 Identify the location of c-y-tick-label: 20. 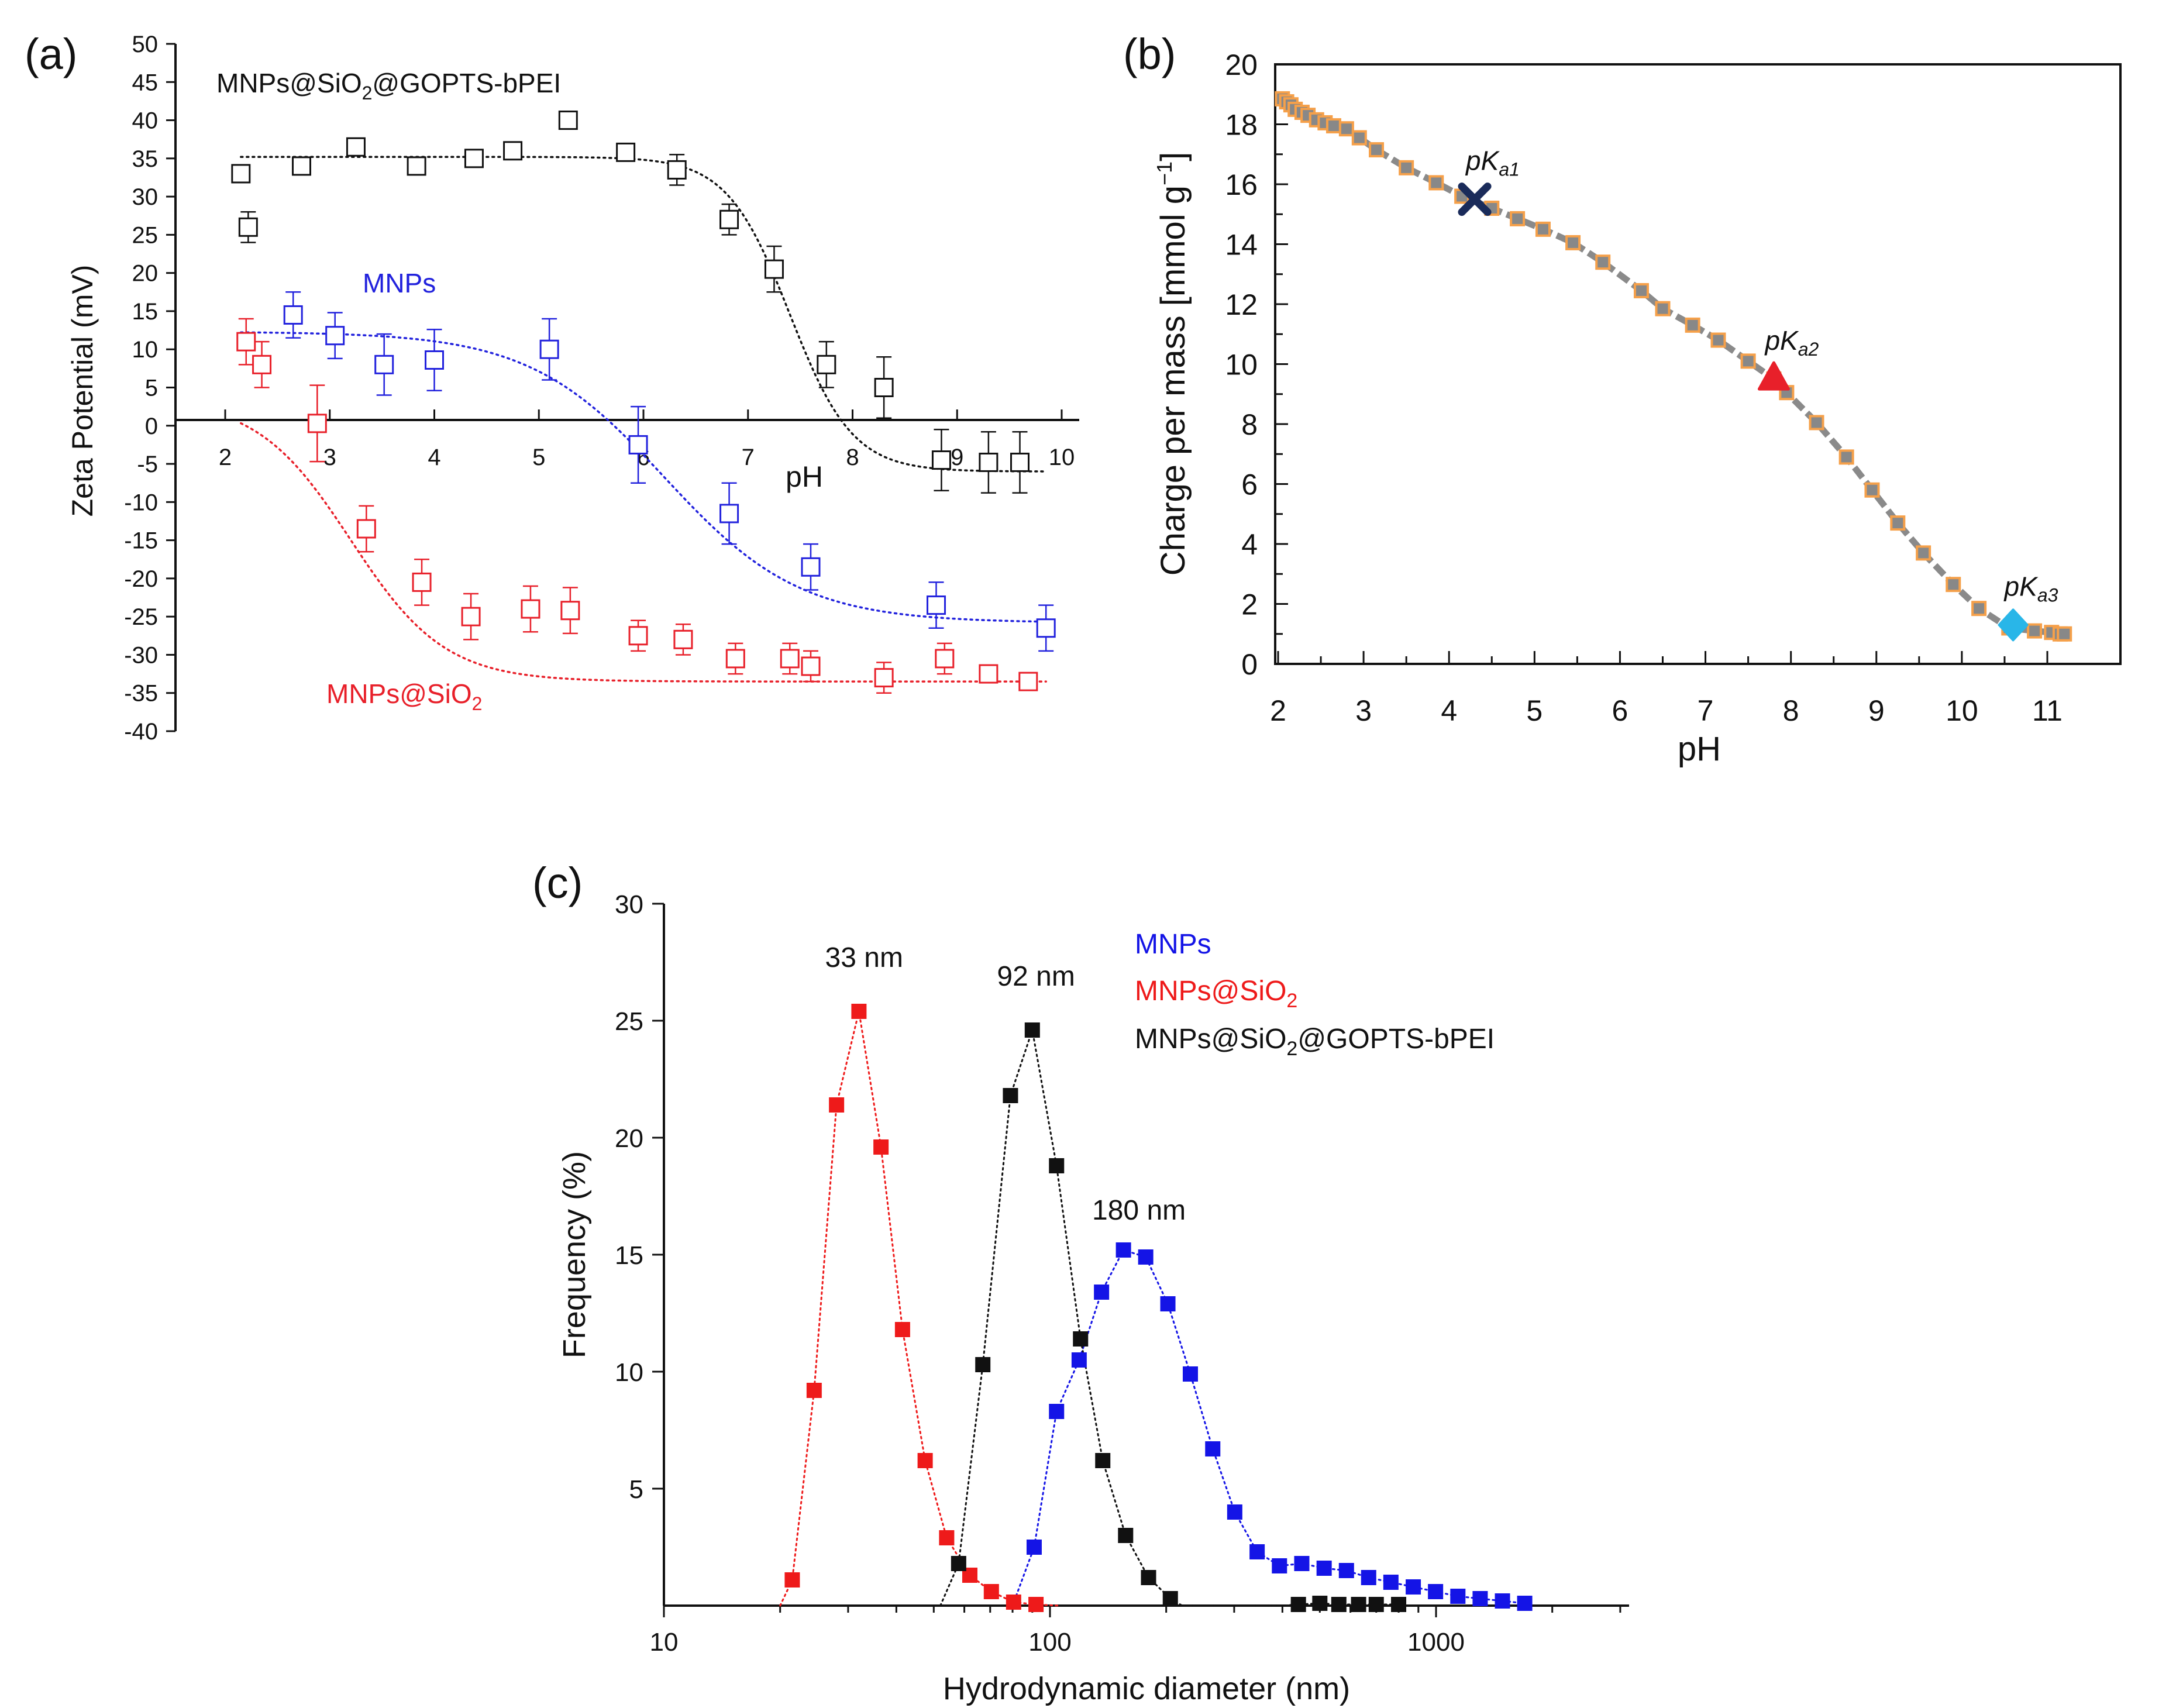
(629, 1138).